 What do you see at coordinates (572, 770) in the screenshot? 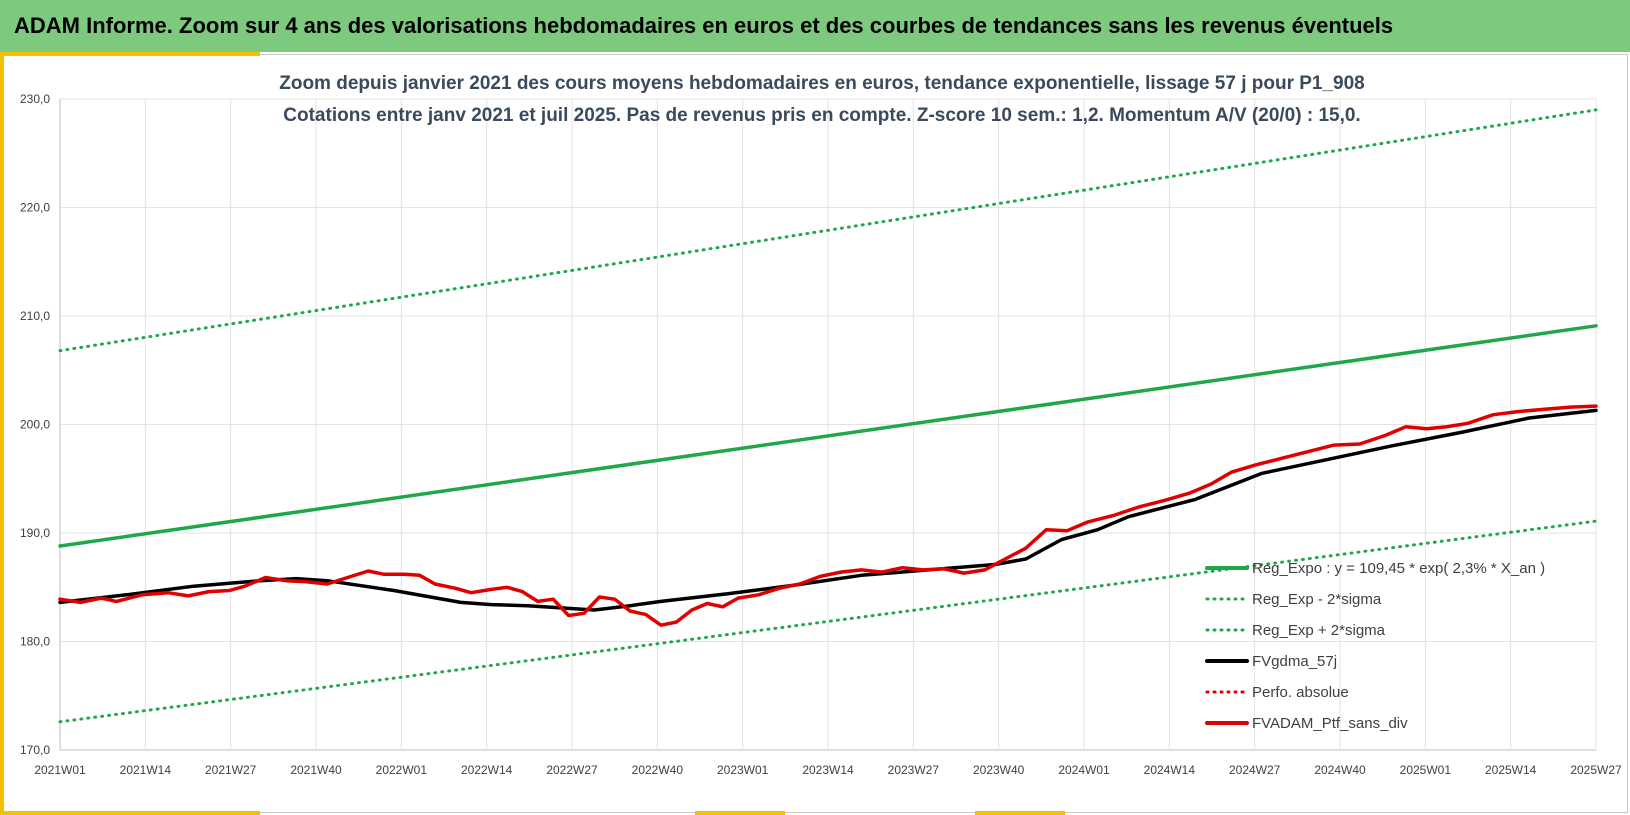
I see `x-tick-label: 2022W27` at bounding box center [572, 770].